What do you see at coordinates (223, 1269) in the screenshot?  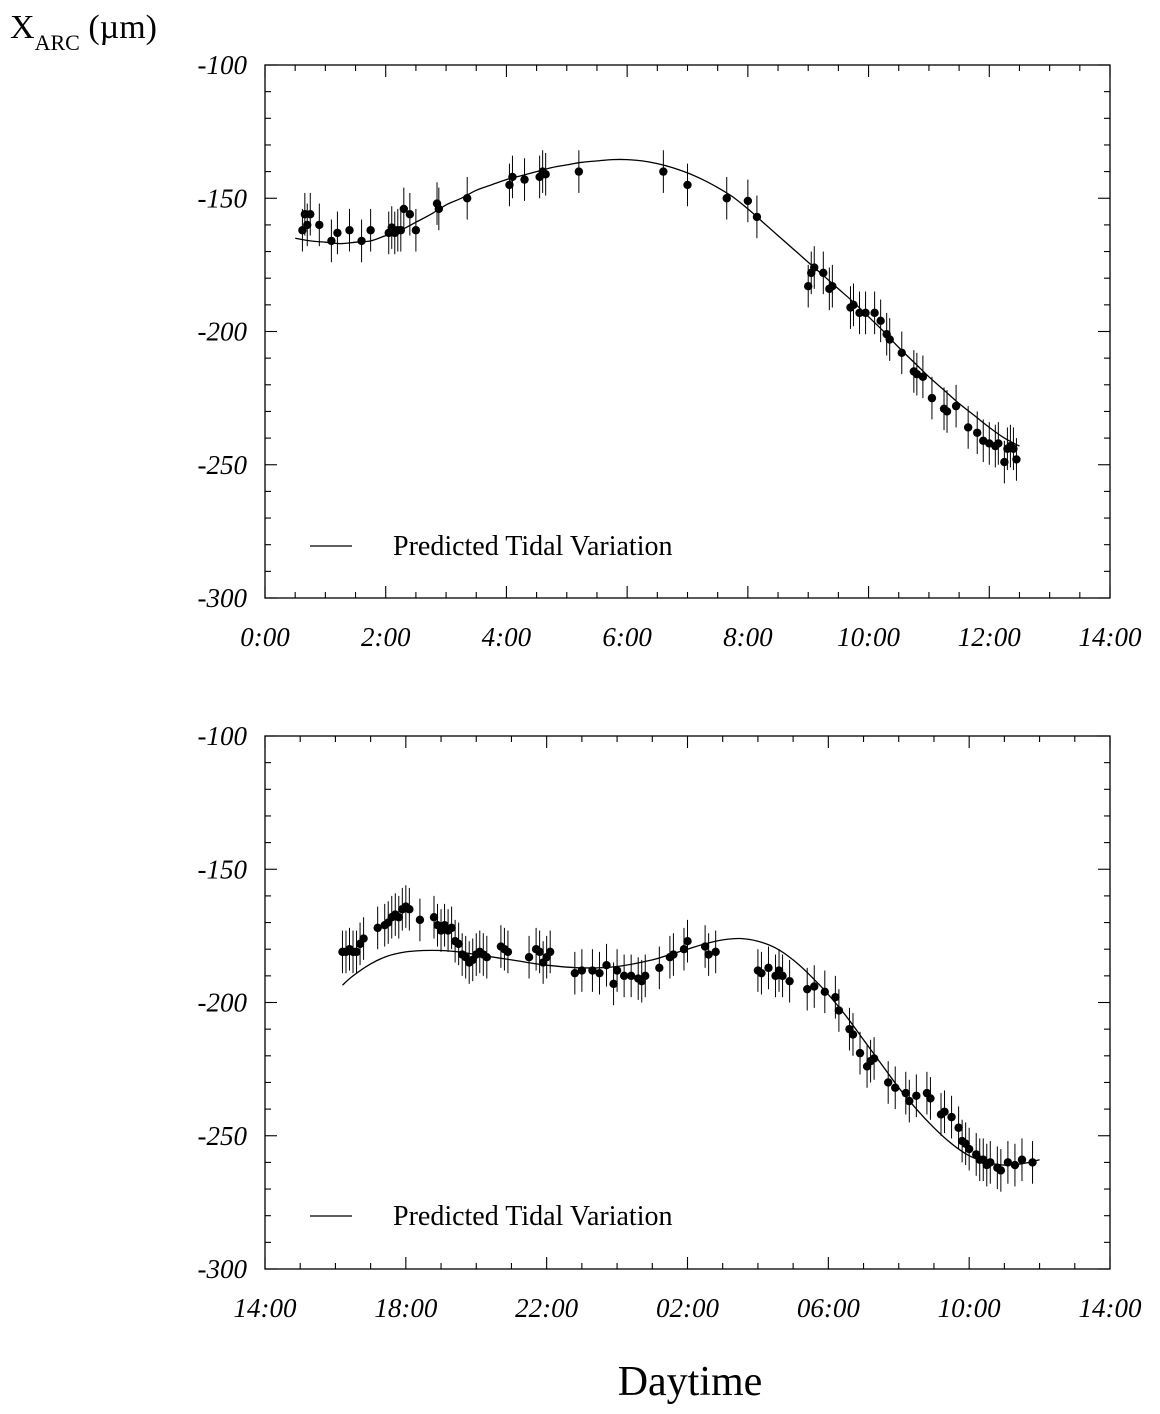 I see `y-tick-label: -300` at bounding box center [223, 1269].